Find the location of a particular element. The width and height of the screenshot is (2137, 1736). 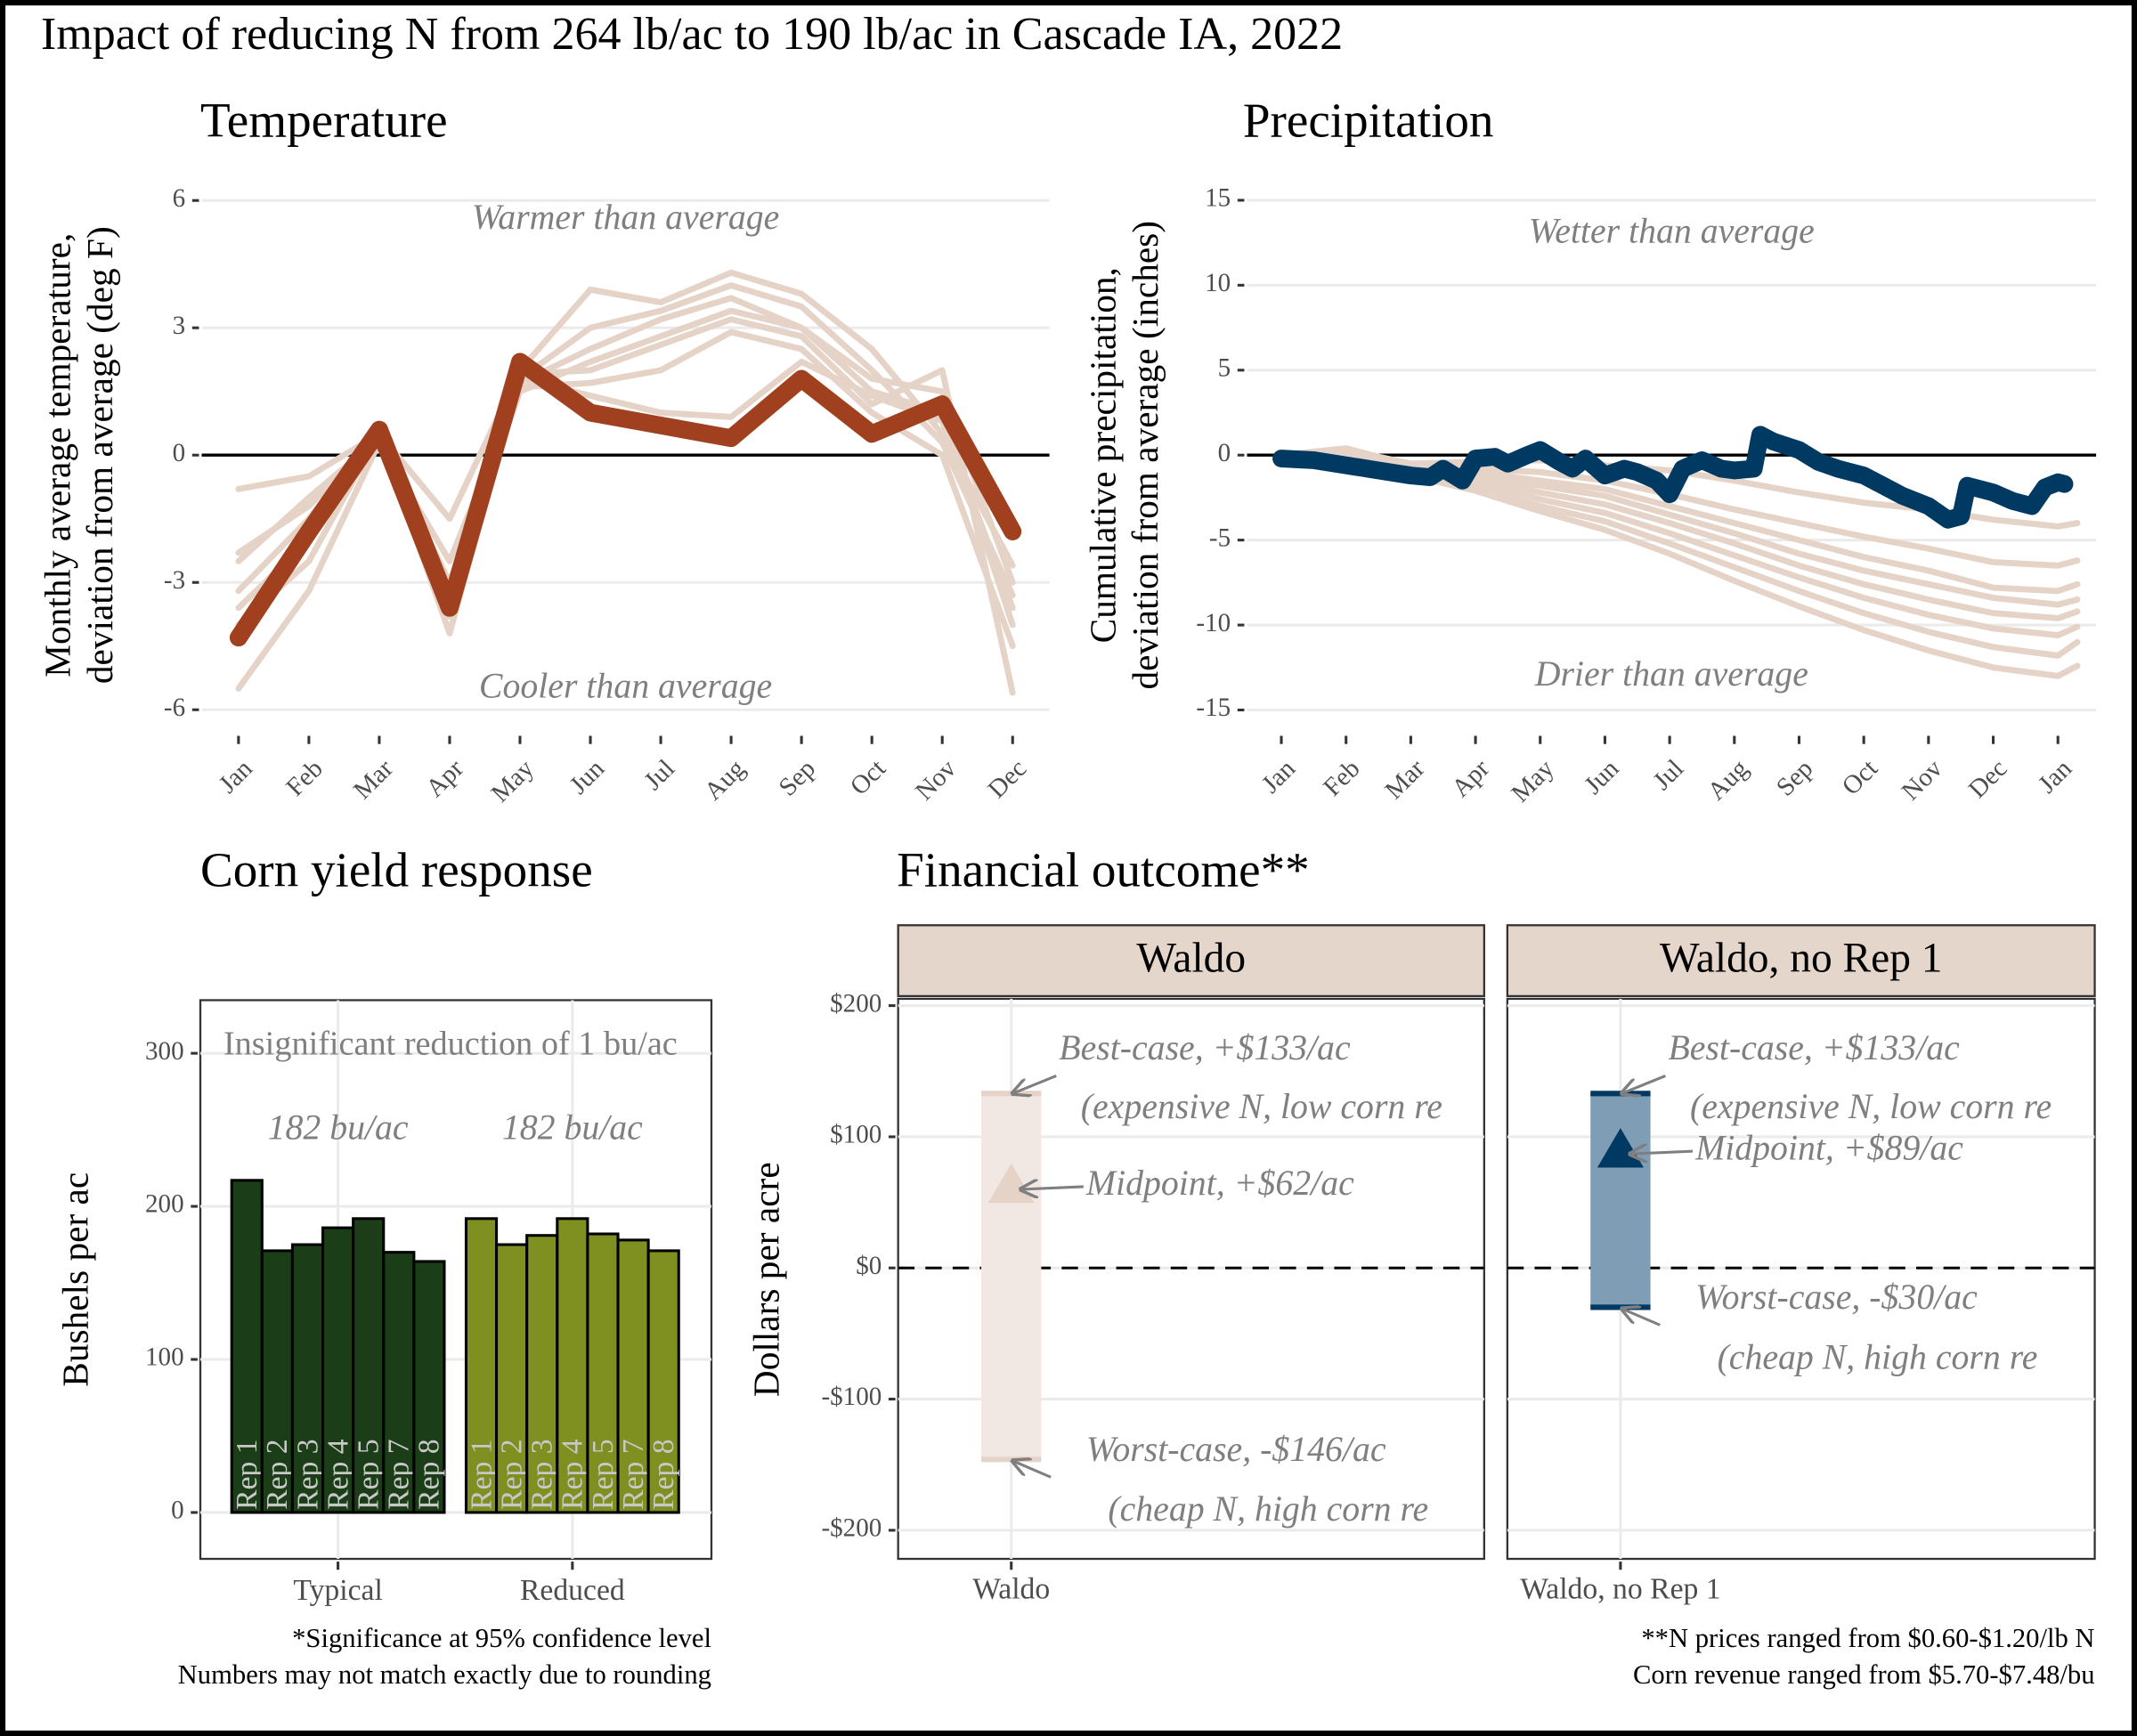

y-tick-label: 3 is located at coordinates (179, 326).